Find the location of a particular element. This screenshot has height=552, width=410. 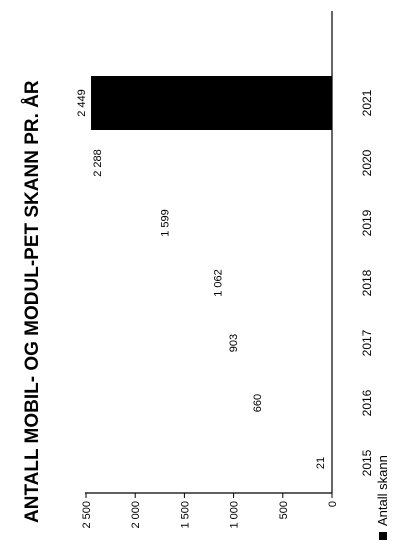

value-tick-label: 500 is located at coordinates (284, 510).